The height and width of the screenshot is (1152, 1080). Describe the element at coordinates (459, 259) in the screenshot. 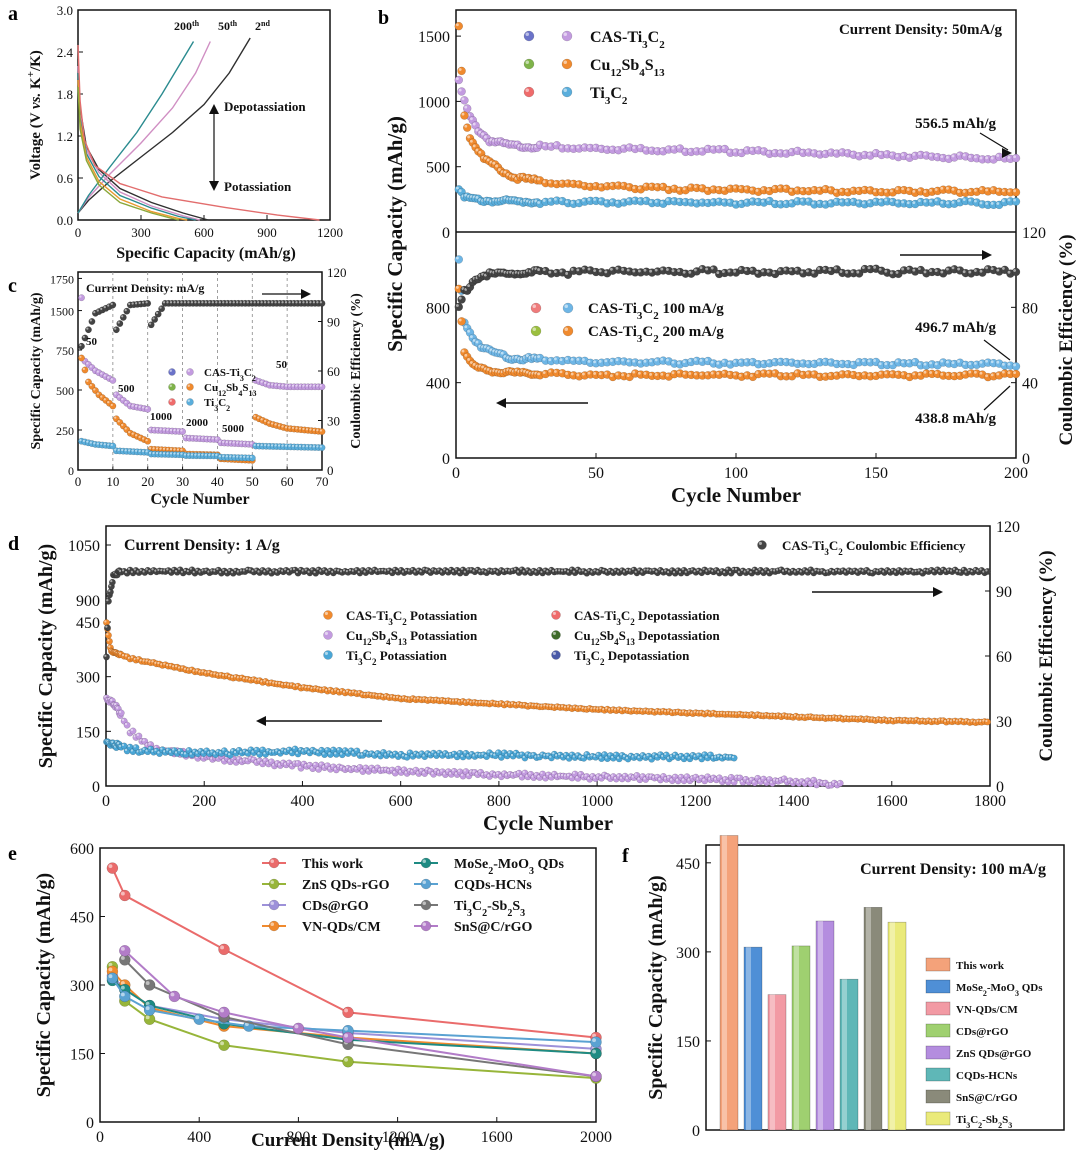

I see `point-CAS-Ti3C2-100-mA/g` at that location.